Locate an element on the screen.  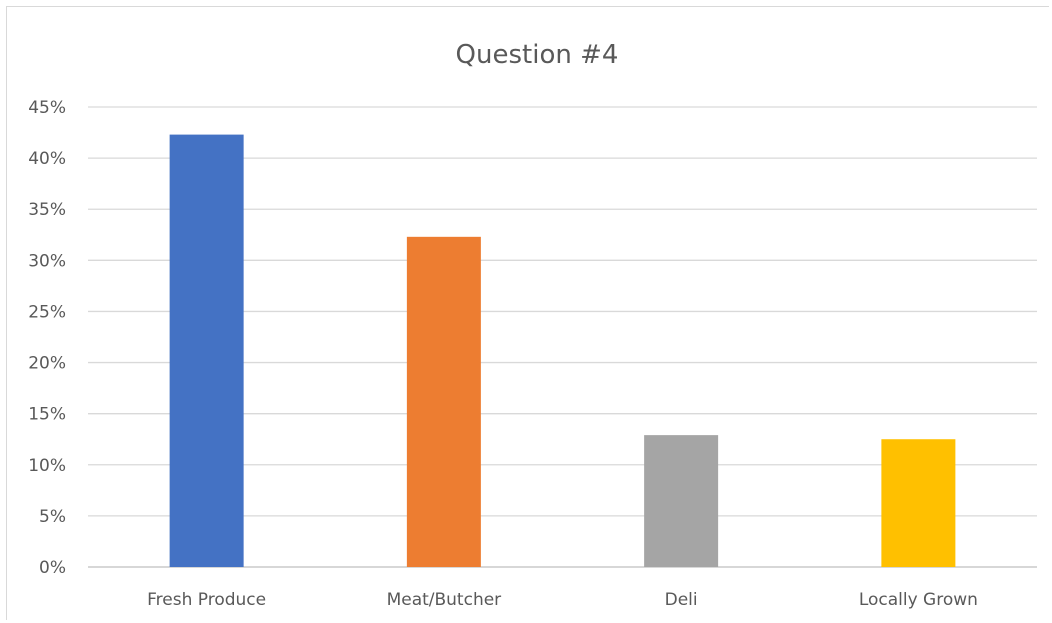
y-tick-label: 10% is located at coordinates (47, 466).